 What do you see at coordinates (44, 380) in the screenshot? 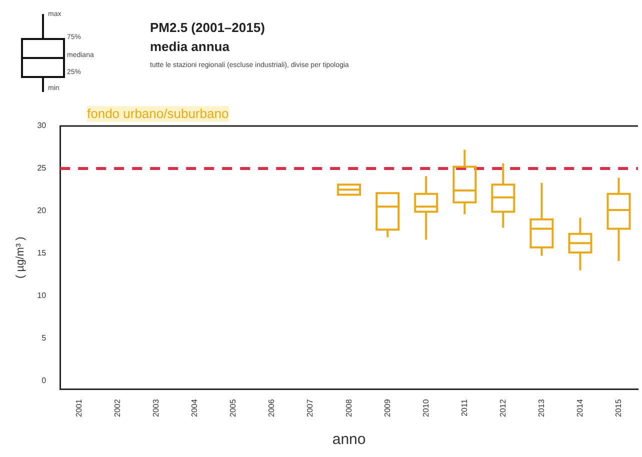
I see `y-tick-label: 0` at bounding box center [44, 380].